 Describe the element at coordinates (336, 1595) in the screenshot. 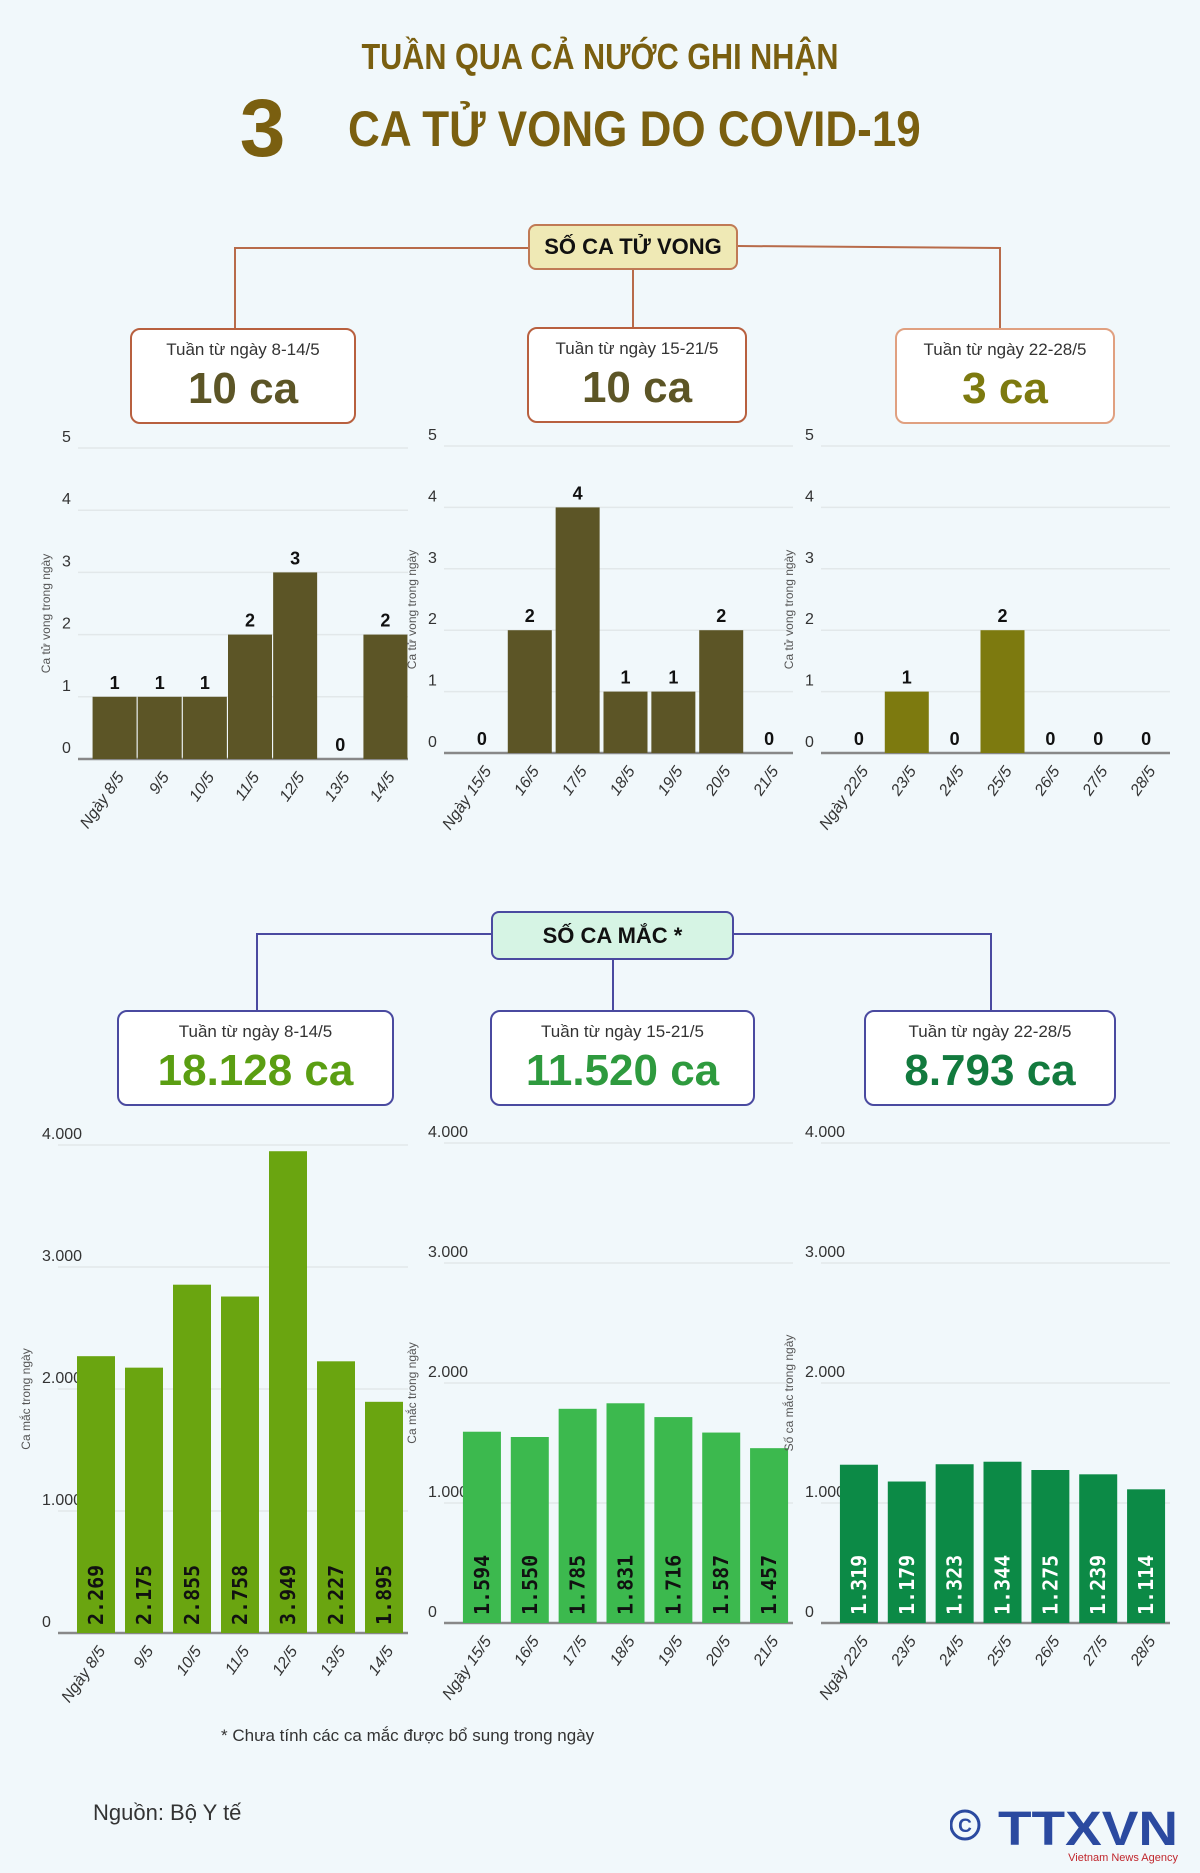

I see `bar-value-label: 2.227` at that location.